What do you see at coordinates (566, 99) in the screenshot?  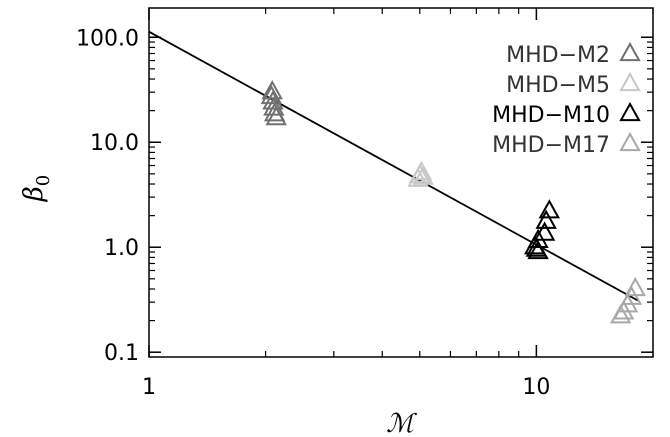 I see `legend: MHD−M2 MHD−M5 MHD−M10 MHD−M17` at bounding box center [566, 99].